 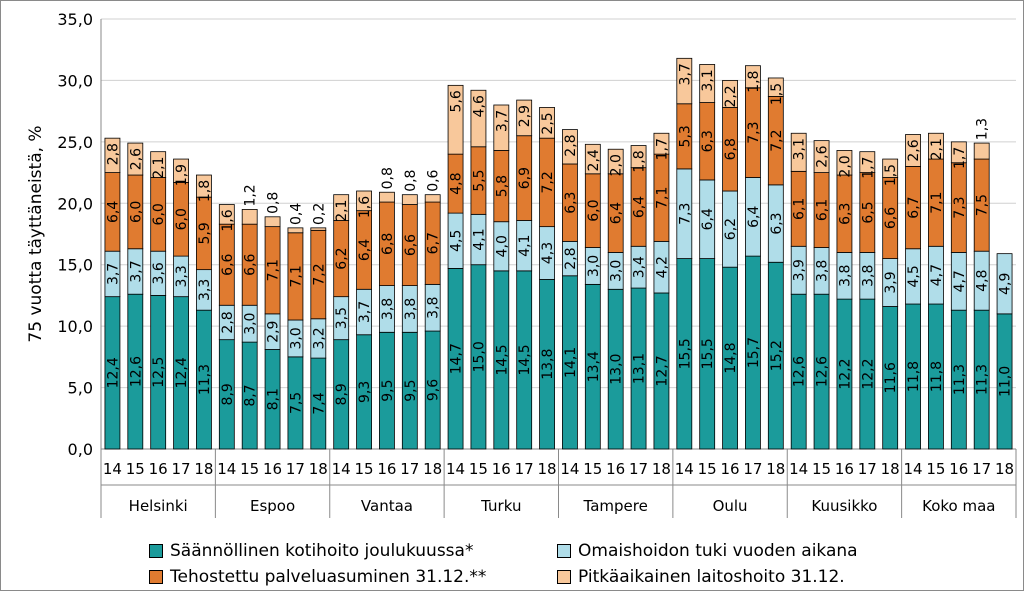 What do you see at coordinates (159, 372) in the screenshot?
I see `data-label: 12,5` at bounding box center [159, 372].